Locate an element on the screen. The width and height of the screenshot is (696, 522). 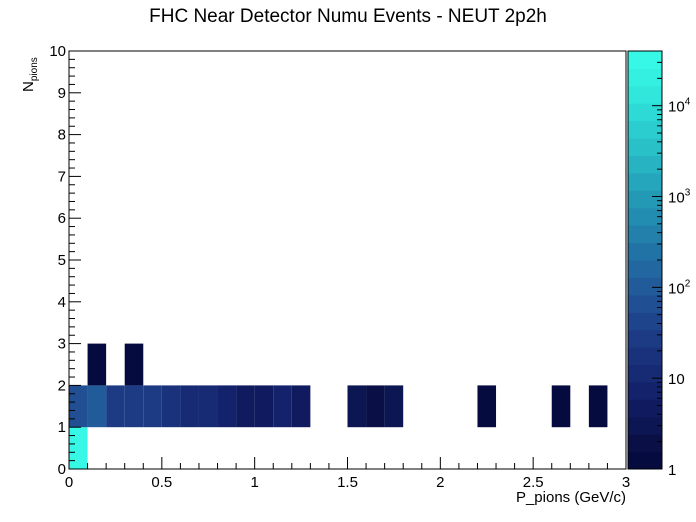
y-tick-label: 2 is located at coordinates (62, 385).